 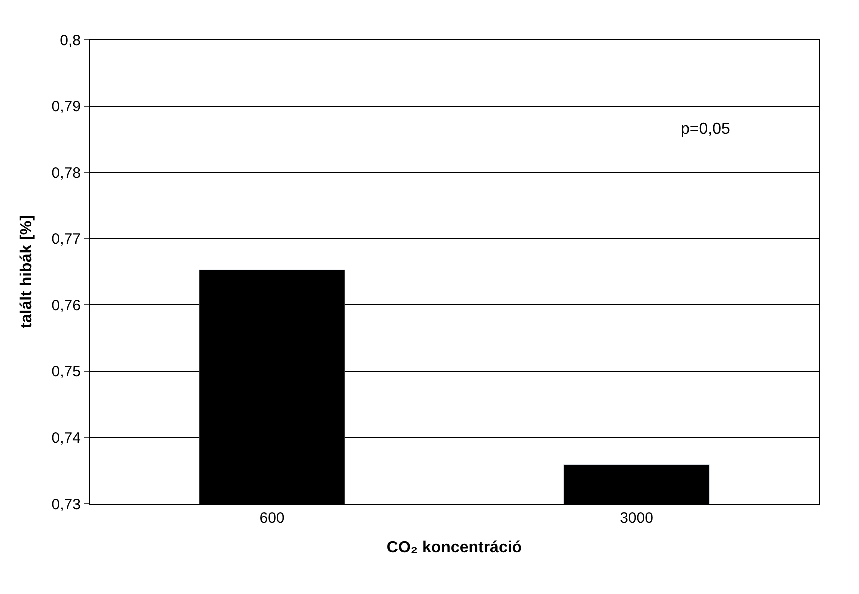 What do you see at coordinates (66, 438) in the screenshot?
I see `y-tick-label: 0,74` at bounding box center [66, 438].